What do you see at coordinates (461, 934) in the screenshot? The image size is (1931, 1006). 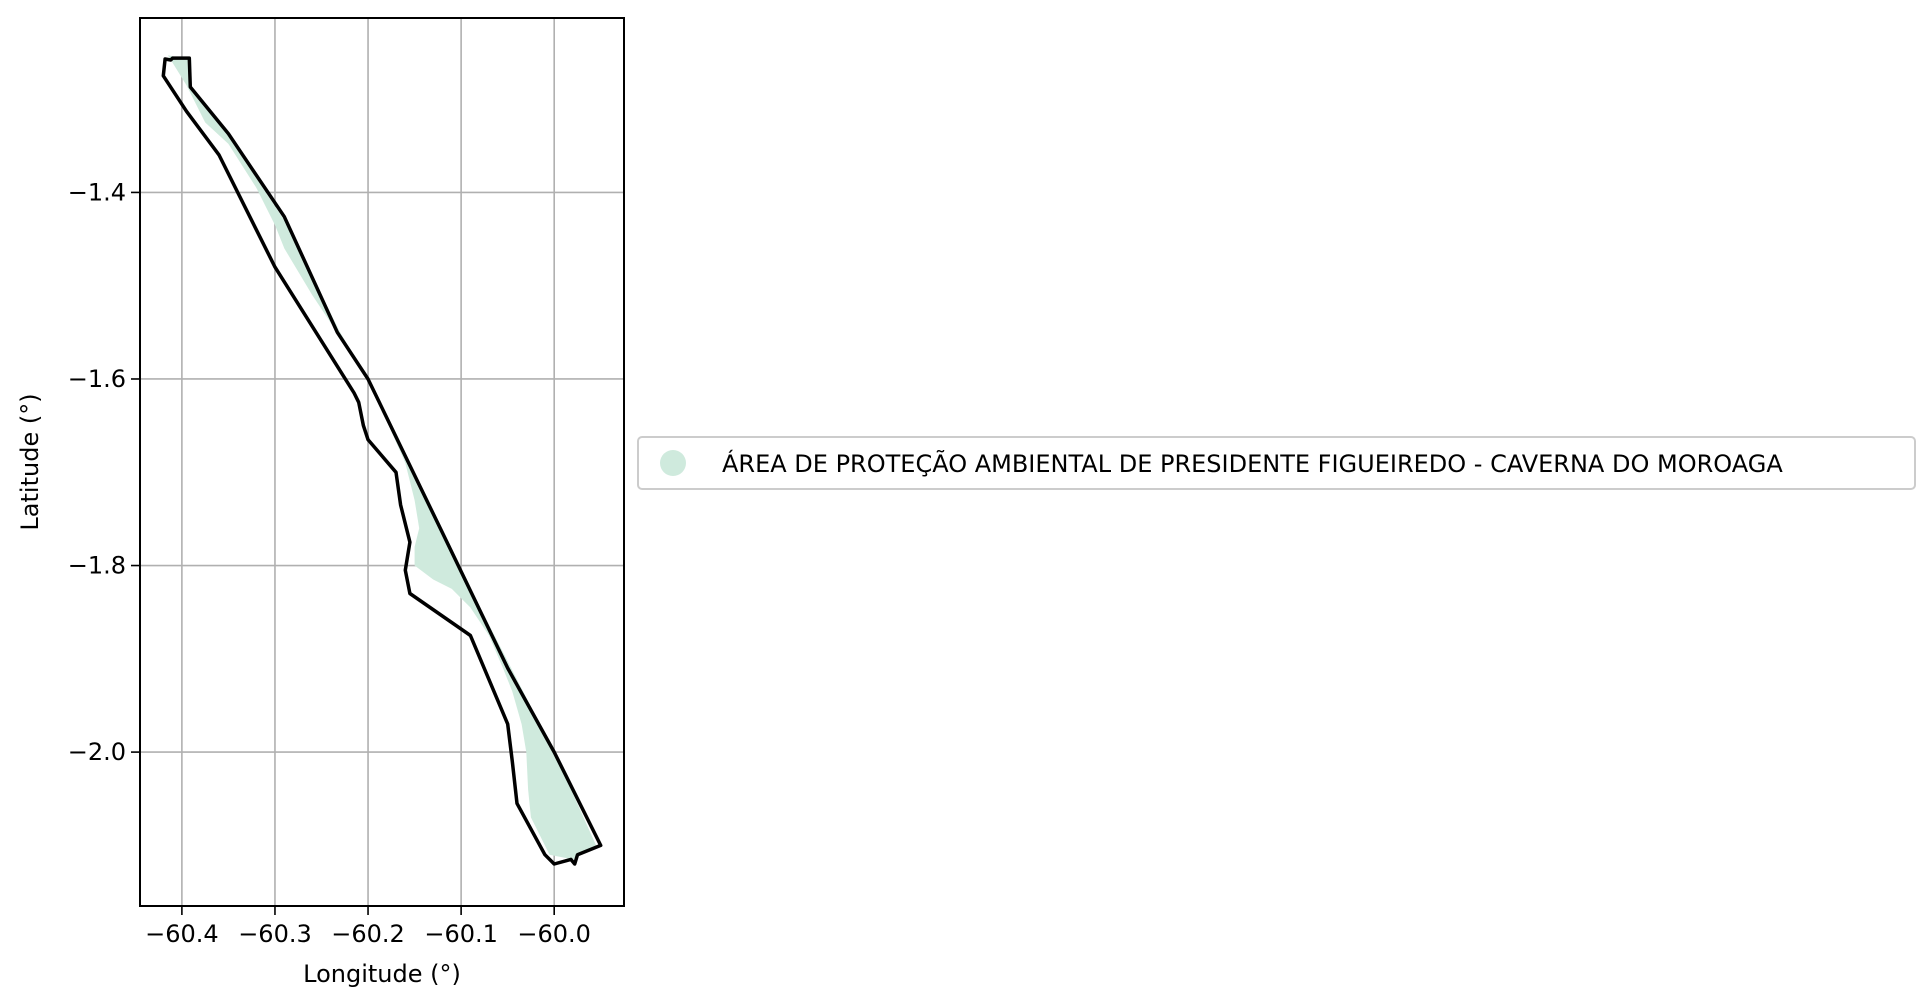 I see `x-tick-label: −60.1` at bounding box center [461, 934].